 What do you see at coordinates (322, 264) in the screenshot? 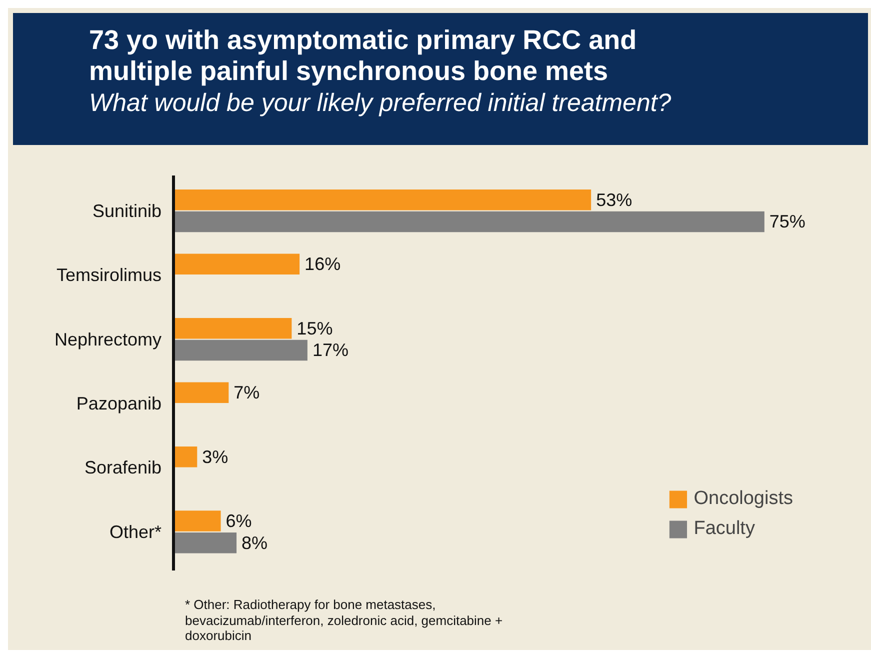
I see `data-label: 16%` at bounding box center [322, 264].